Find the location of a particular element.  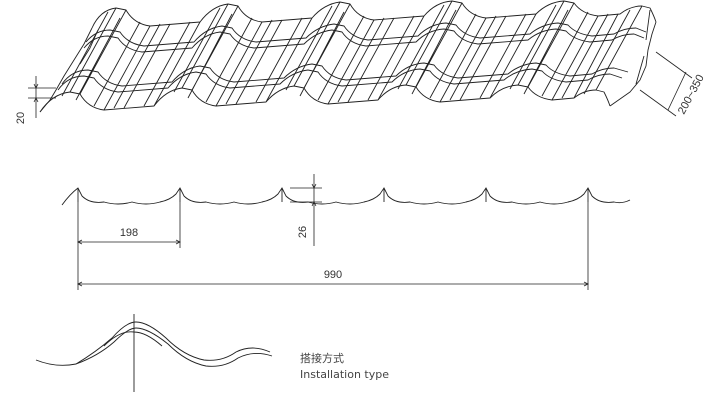

tile-step-line-upper is located at coordinates (366, 34).